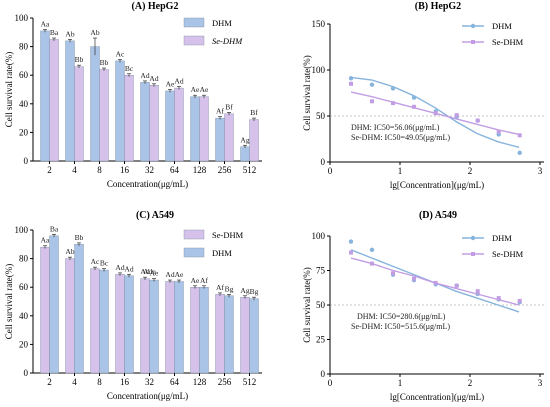 This screenshot has width=550, height=407. Describe the element at coordinates (225, 170) in the screenshot. I see `x-tick-label: 256` at that location.